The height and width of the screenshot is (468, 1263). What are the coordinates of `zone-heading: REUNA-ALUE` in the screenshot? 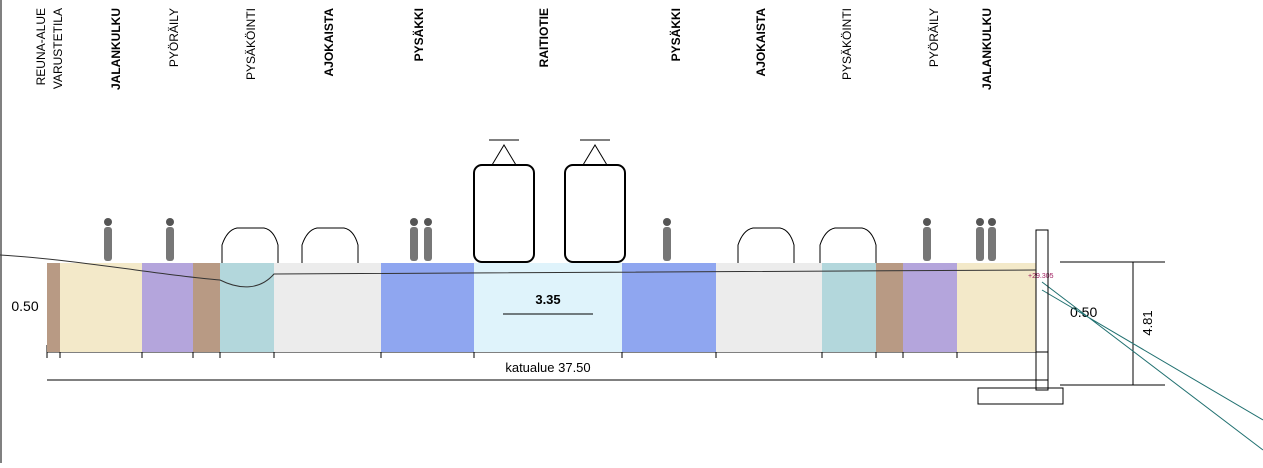 It's located at (41, 46).